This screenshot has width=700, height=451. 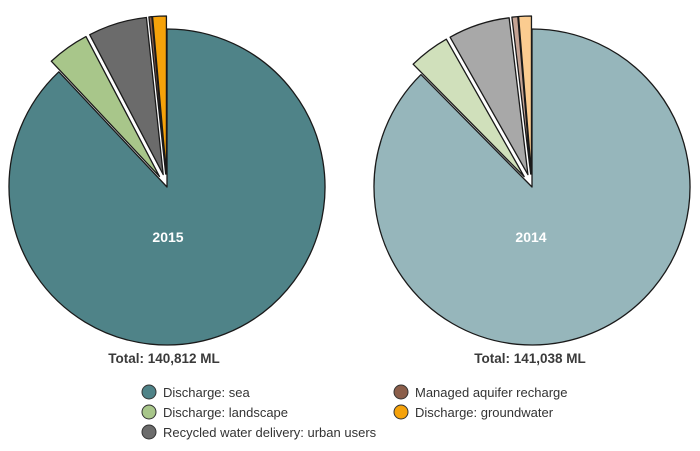 I want to click on pie-2014-total: Total: 141,038 ML, so click(x=530, y=358).